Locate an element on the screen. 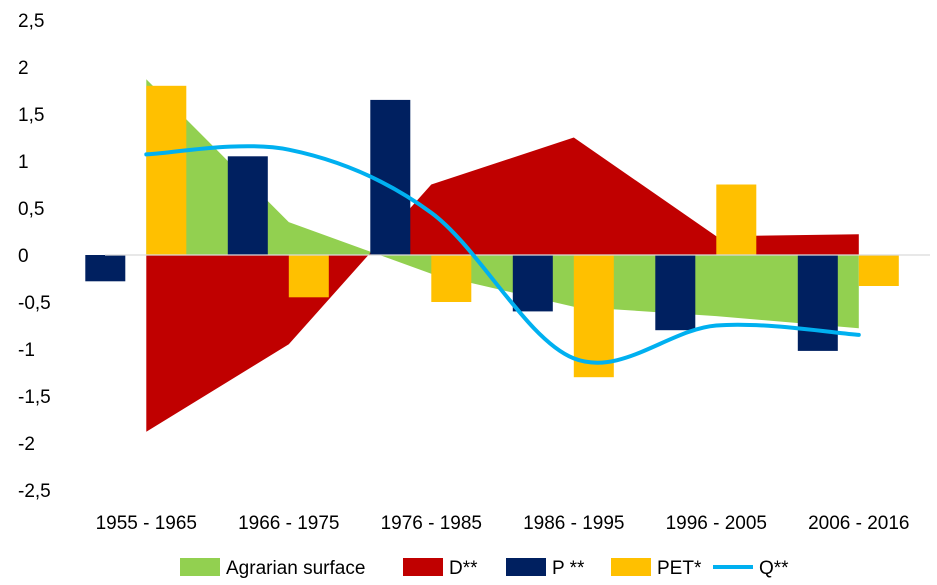  y-tick-label: 0 is located at coordinates (23, 256).